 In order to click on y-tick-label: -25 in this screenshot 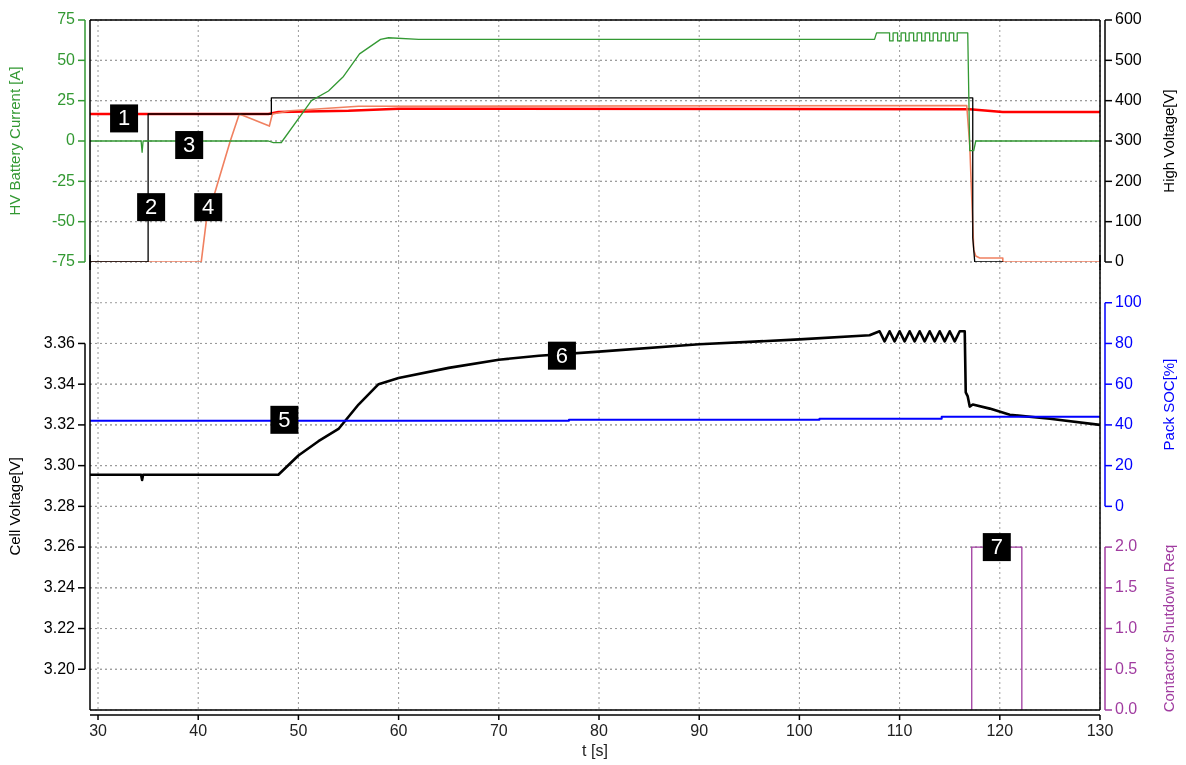, I will do `click(63, 180)`.